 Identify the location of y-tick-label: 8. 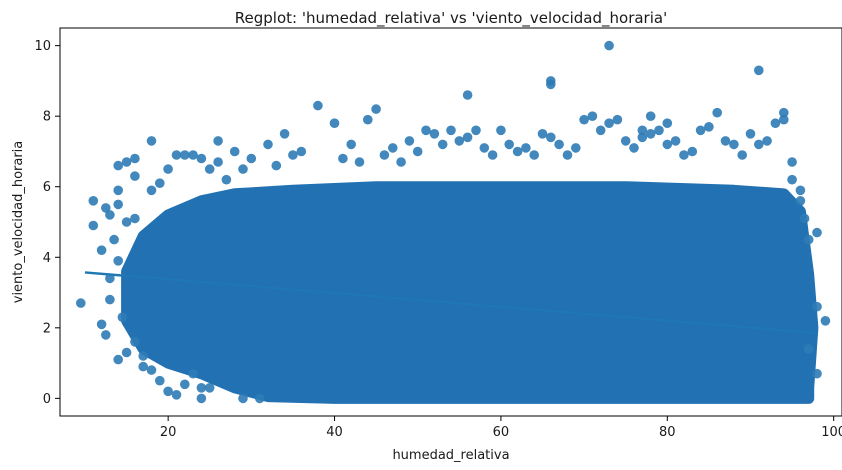
(47, 117).